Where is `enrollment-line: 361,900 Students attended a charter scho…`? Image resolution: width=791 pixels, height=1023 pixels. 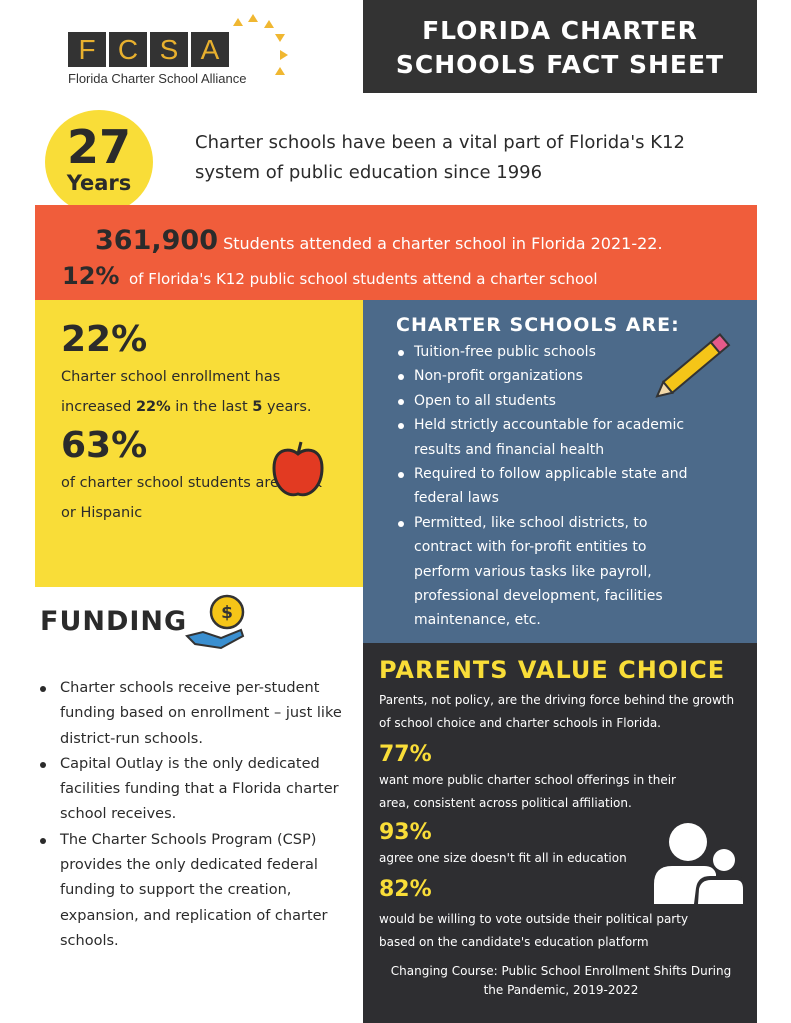 enrollment-line: 361,900 Students attended a charter scho… is located at coordinates (379, 240).